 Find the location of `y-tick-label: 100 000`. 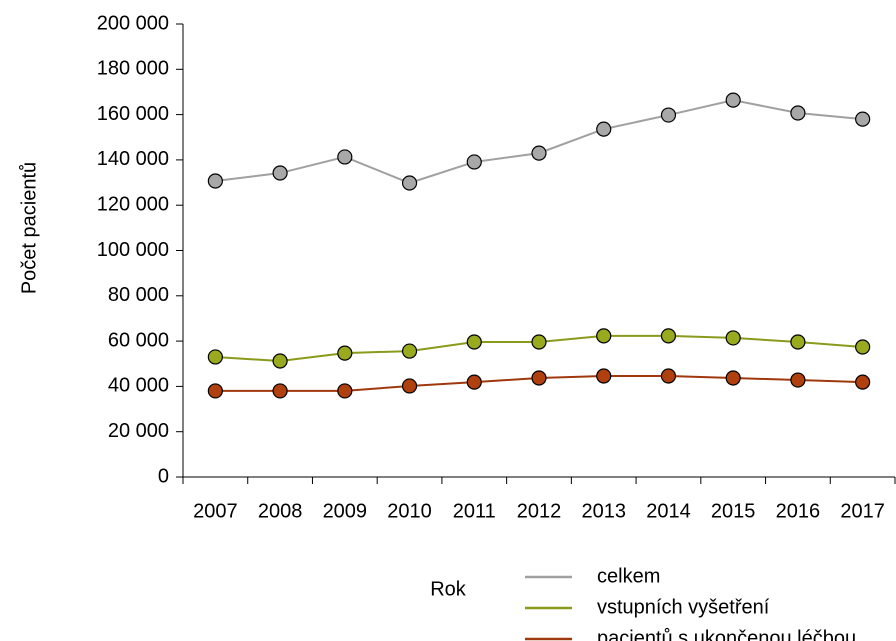

y-tick-label: 100 000 is located at coordinates (133, 250).